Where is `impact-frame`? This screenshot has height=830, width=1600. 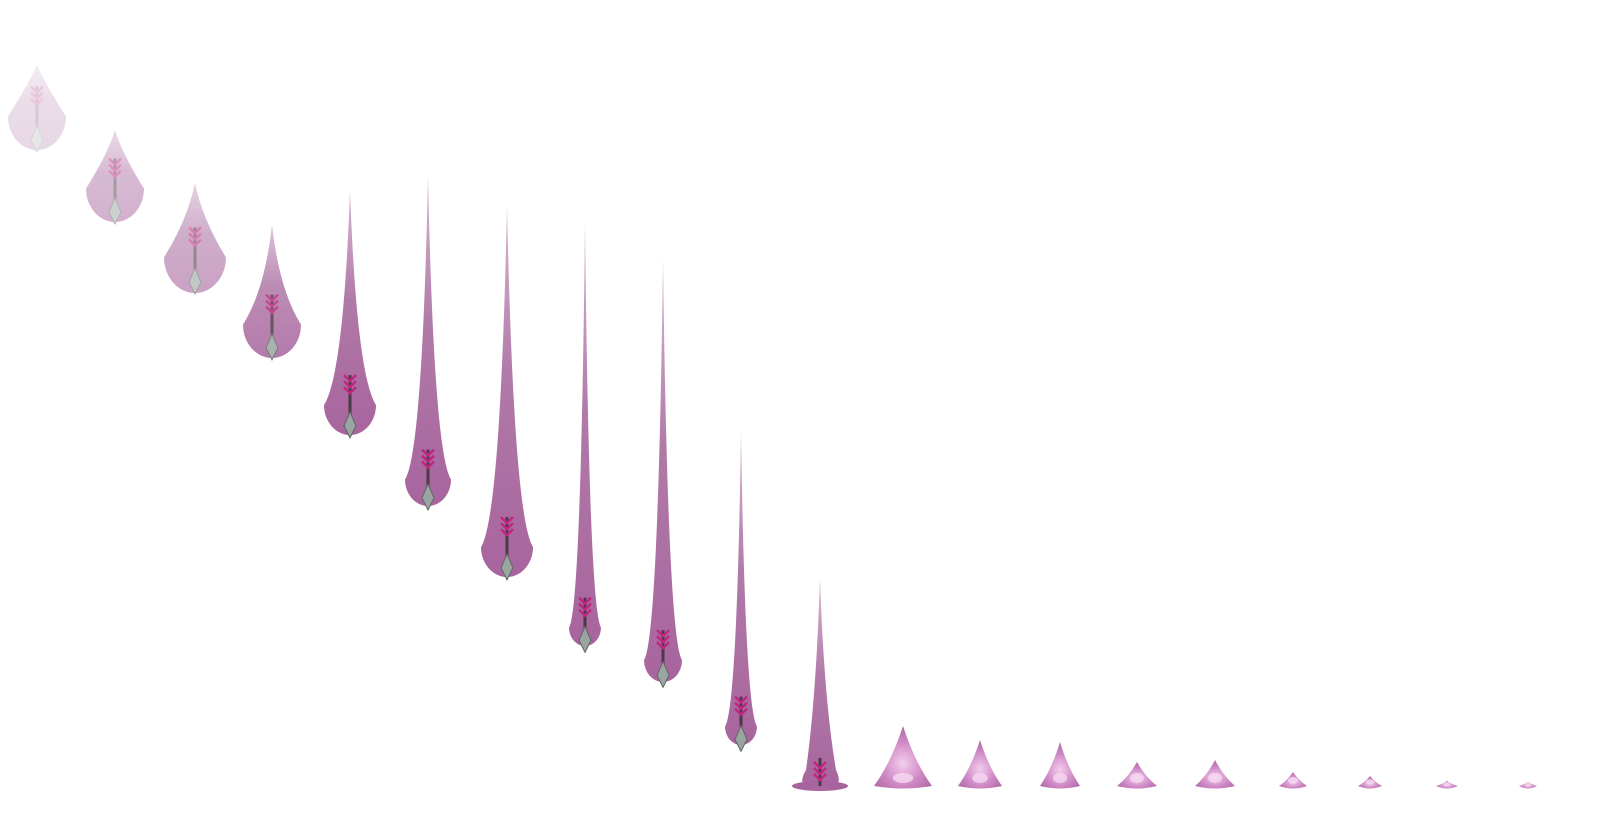
impact-frame is located at coordinates (820, 684).